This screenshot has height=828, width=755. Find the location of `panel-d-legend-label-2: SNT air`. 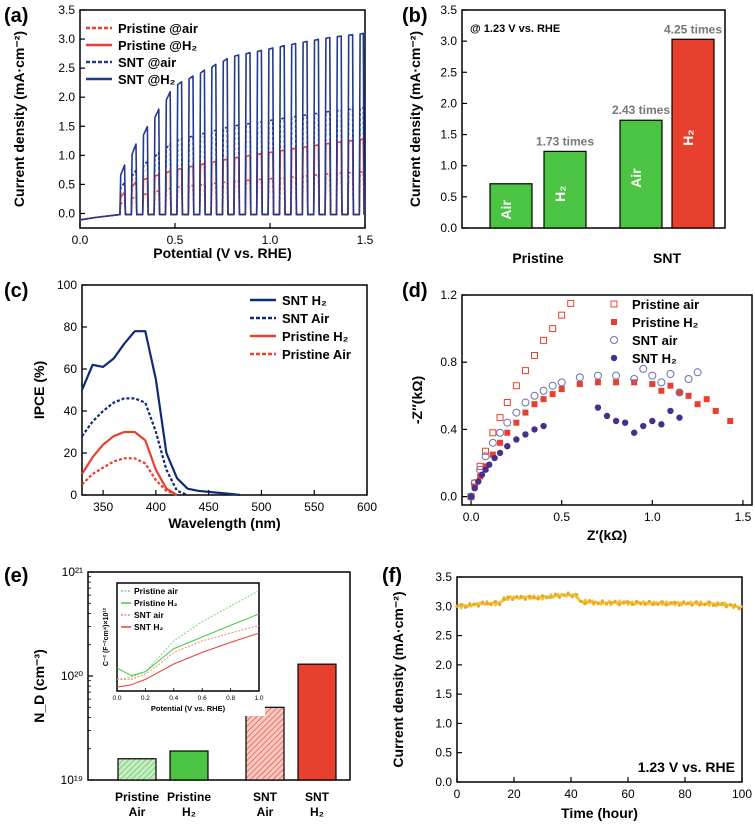

panel-d-legend-label-2: SNT air is located at coordinates (655, 340).